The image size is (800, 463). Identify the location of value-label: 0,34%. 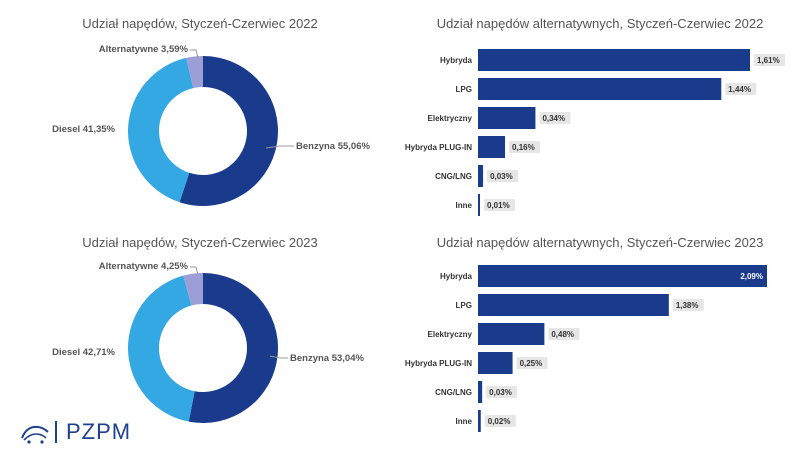
(553, 118).